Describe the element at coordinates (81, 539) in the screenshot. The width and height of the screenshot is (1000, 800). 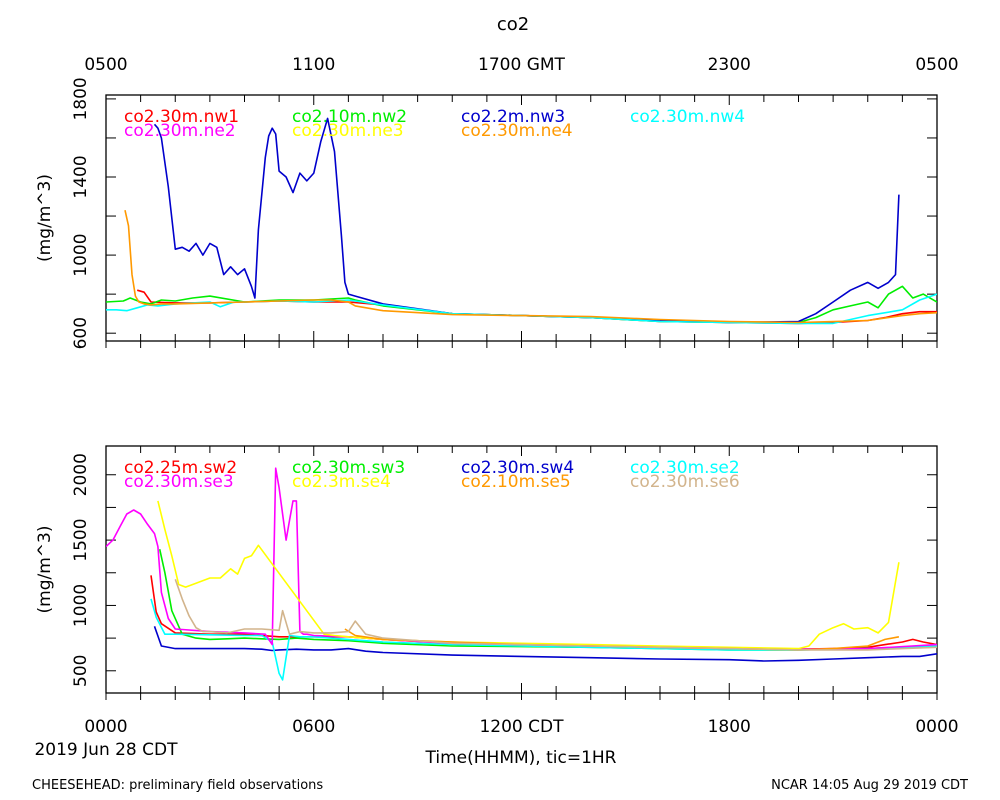
I see `y-tick-label: 1500` at that location.